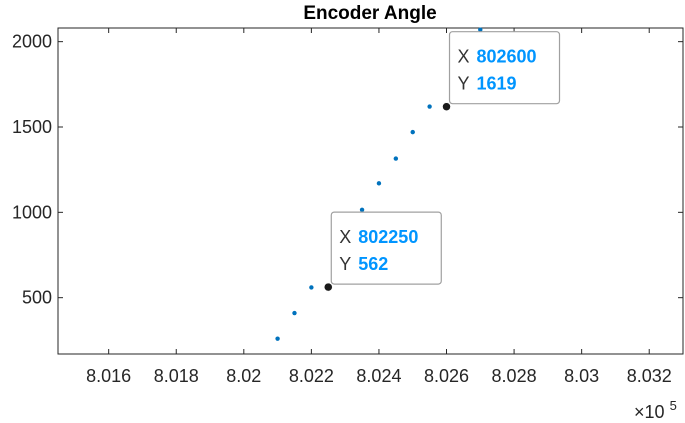 This screenshot has height=423, width=685. I want to click on x-tick-label: 8.022, so click(311, 376).